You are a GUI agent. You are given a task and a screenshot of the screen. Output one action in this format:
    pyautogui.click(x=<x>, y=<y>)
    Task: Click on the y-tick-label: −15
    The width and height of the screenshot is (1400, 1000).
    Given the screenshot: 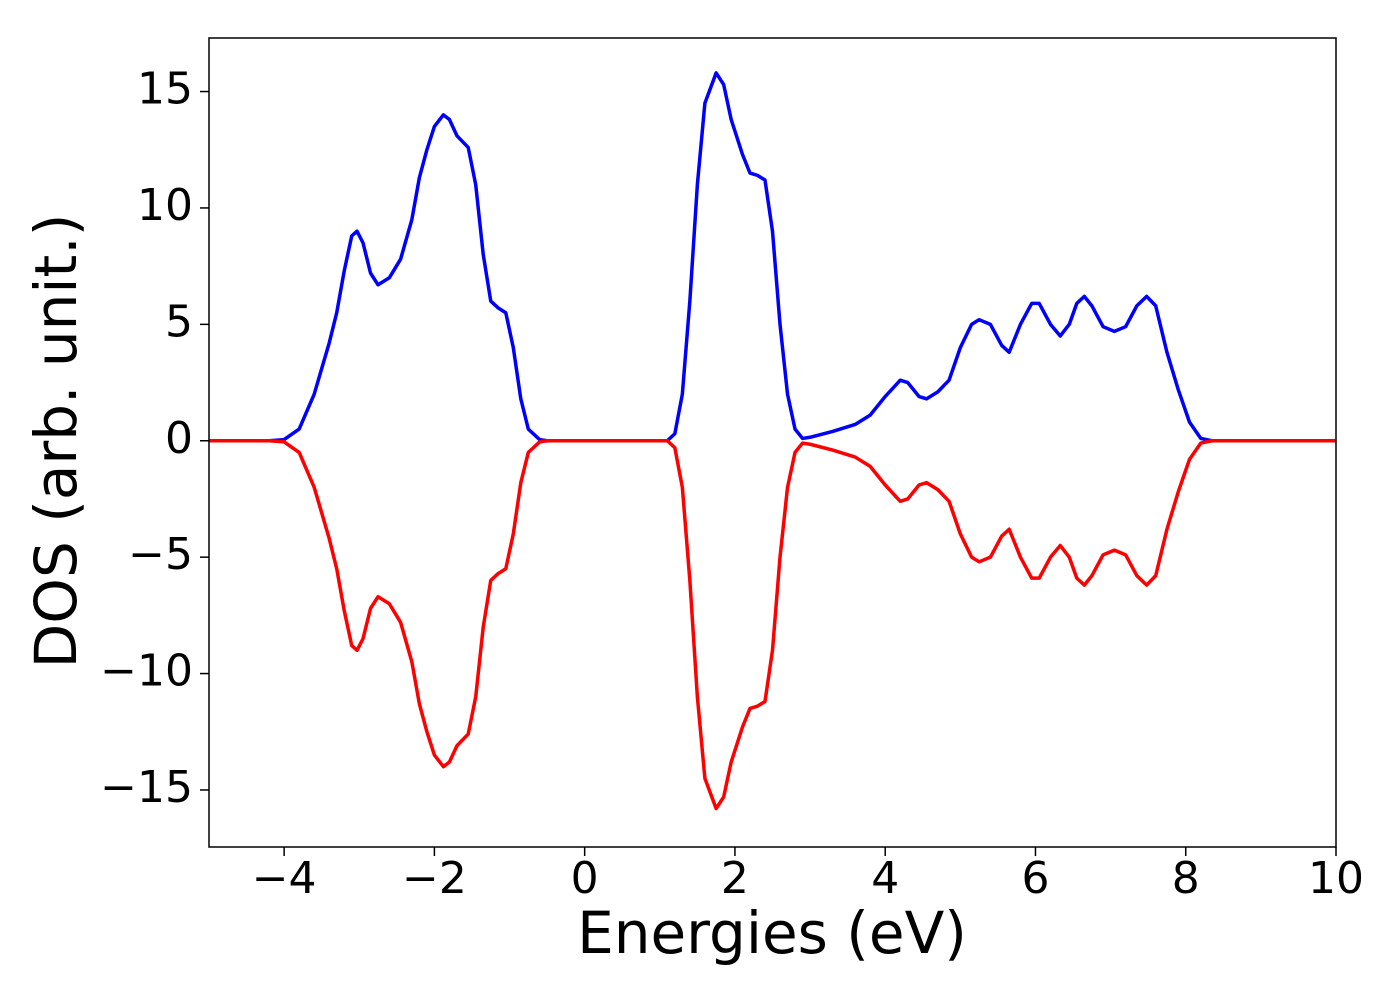 What is the action you would take?
    pyautogui.click(x=146, y=787)
    